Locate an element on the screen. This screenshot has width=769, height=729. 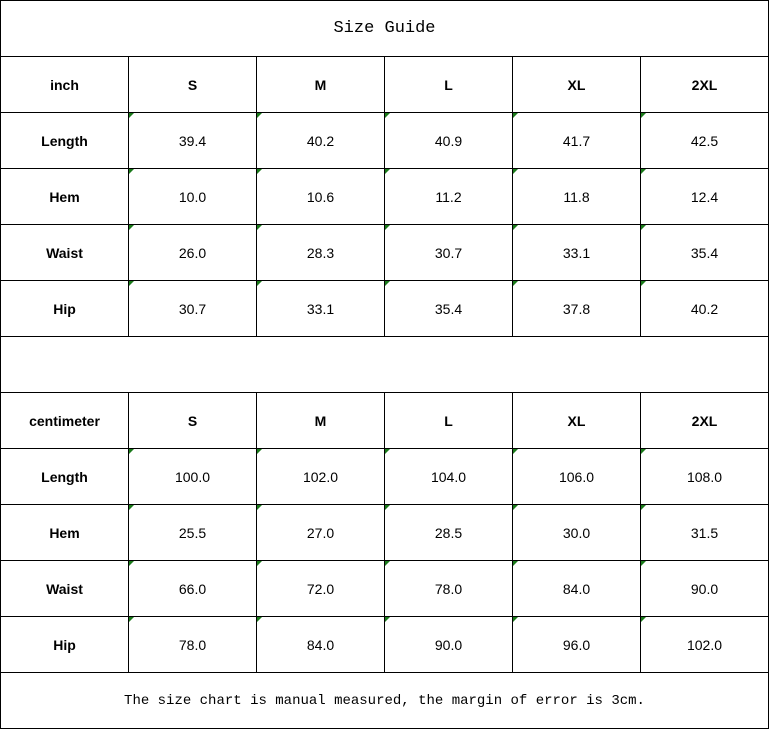
table-title: Size Guide is located at coordinates (384, 28).